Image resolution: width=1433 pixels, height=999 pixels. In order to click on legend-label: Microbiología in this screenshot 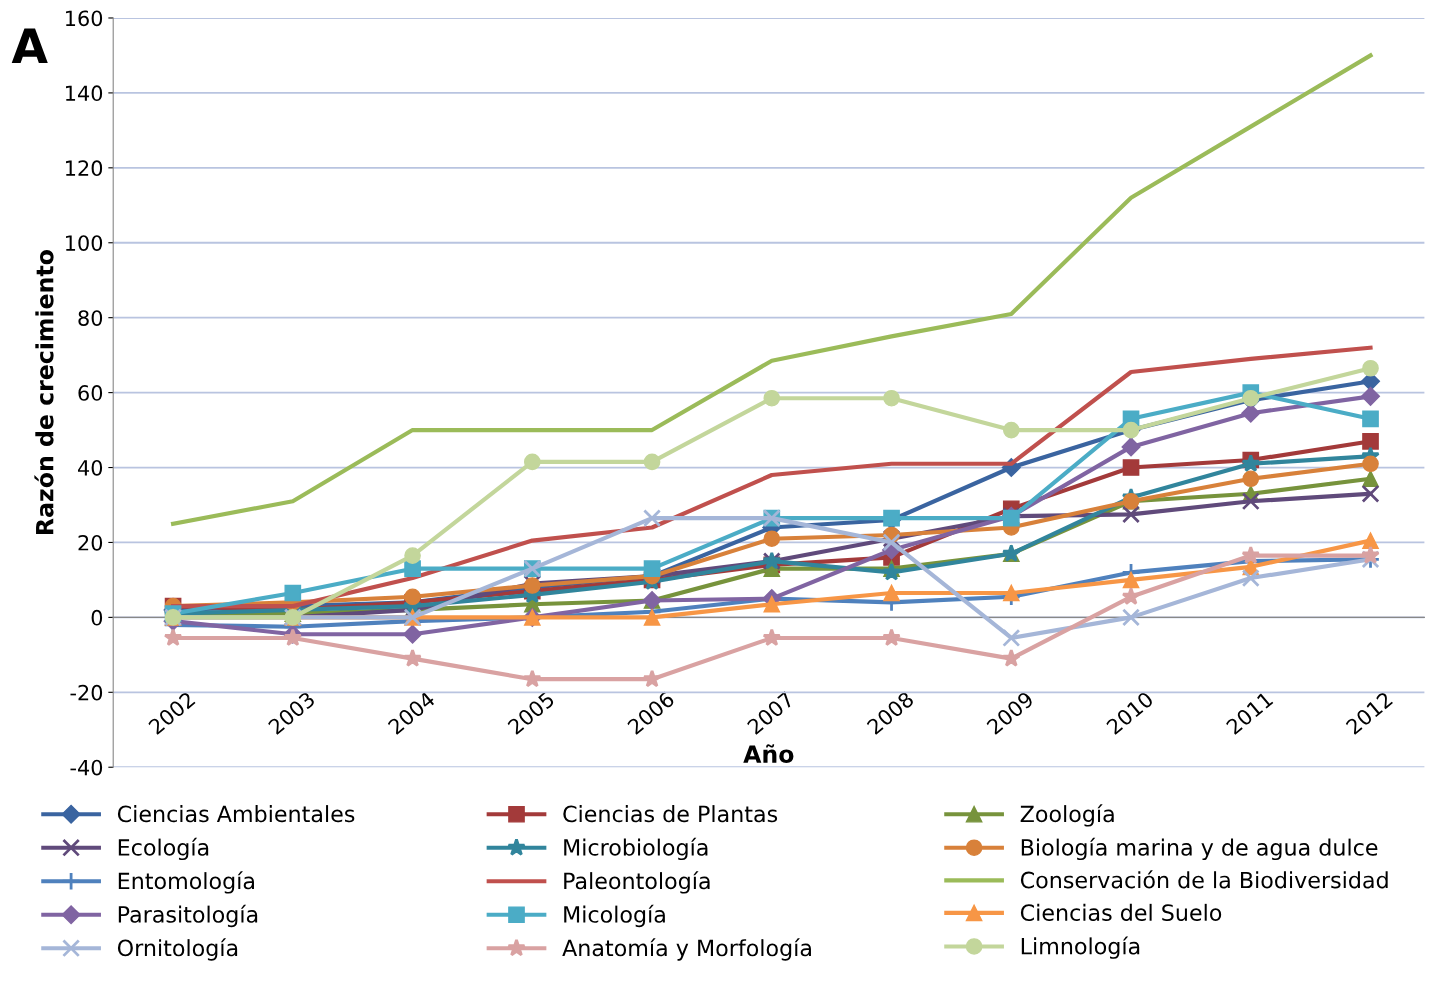, I will do `click(636, 849)`.